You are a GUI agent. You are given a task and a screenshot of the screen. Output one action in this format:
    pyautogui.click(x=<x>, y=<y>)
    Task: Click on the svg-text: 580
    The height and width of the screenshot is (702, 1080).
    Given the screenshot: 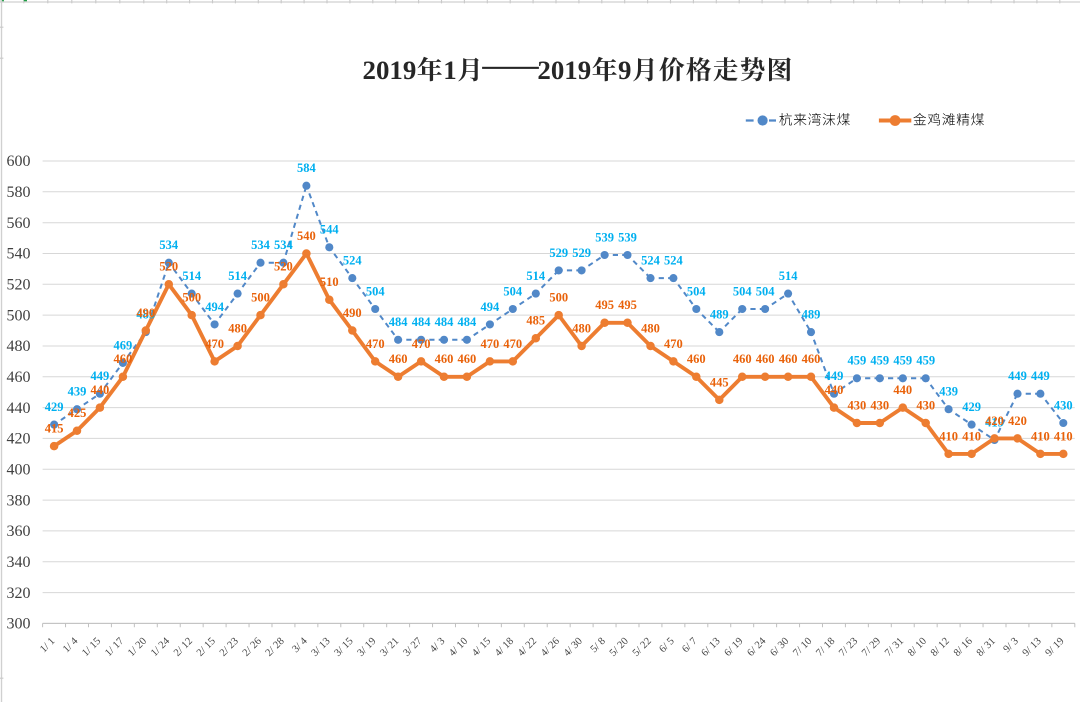 What is the action you would take?
    pyautogui.click(x=19, y=192)
    